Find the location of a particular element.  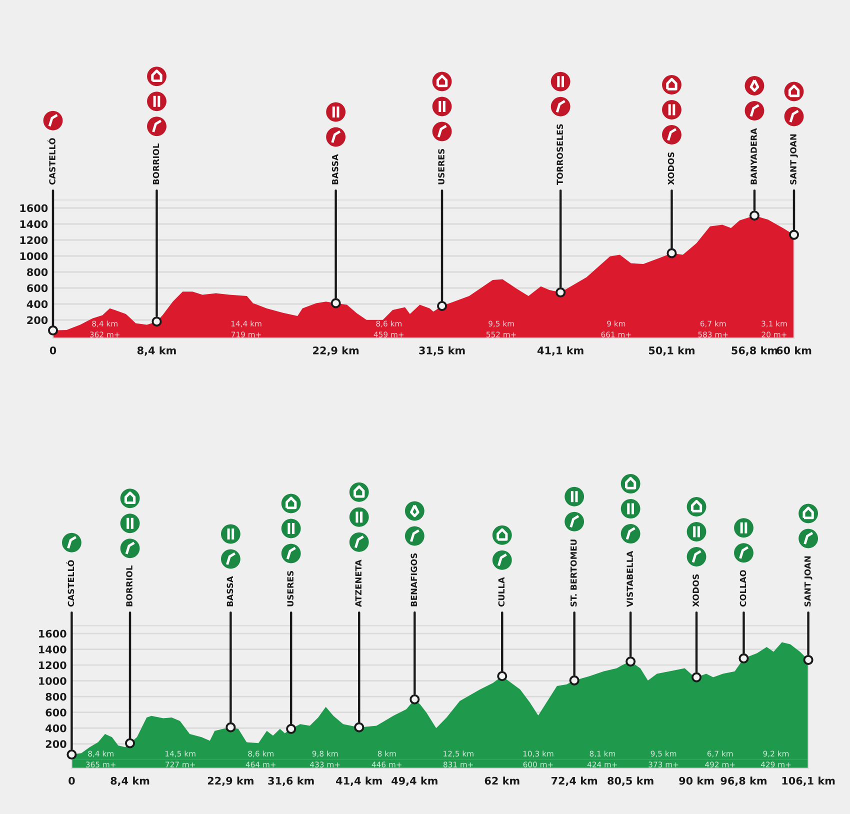

x-tick-label: 49,4 km is located at coordinates (415, 781).